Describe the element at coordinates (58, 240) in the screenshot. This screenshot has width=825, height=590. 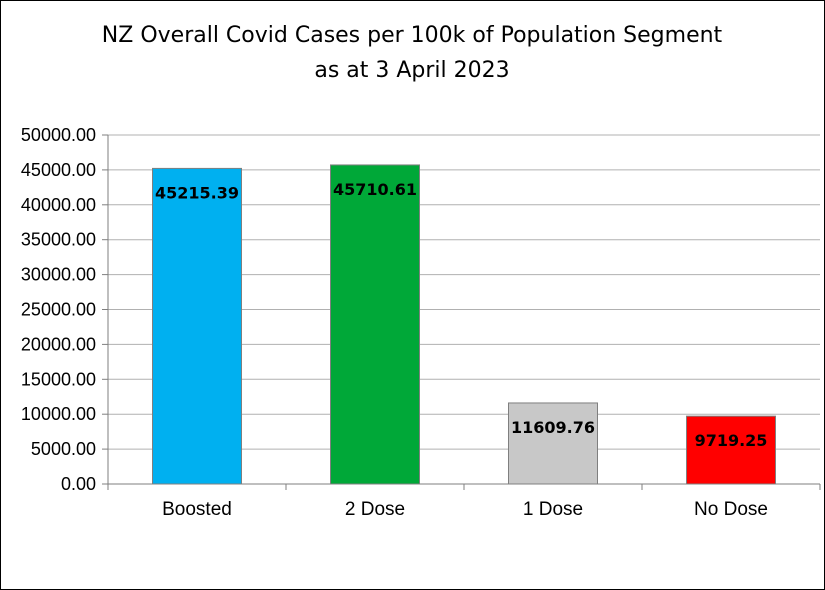
I see `y-tick-label: 35000.00` at that location.